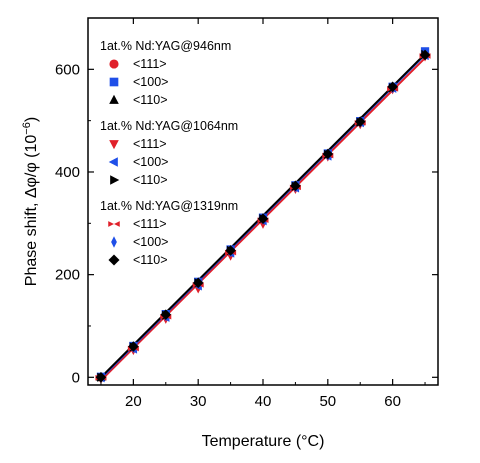 This screenshot has width=480, height=463. Describe the element at coordinates (67, 172) in the screenshot. I see `y-tick-label: 400` at that location.